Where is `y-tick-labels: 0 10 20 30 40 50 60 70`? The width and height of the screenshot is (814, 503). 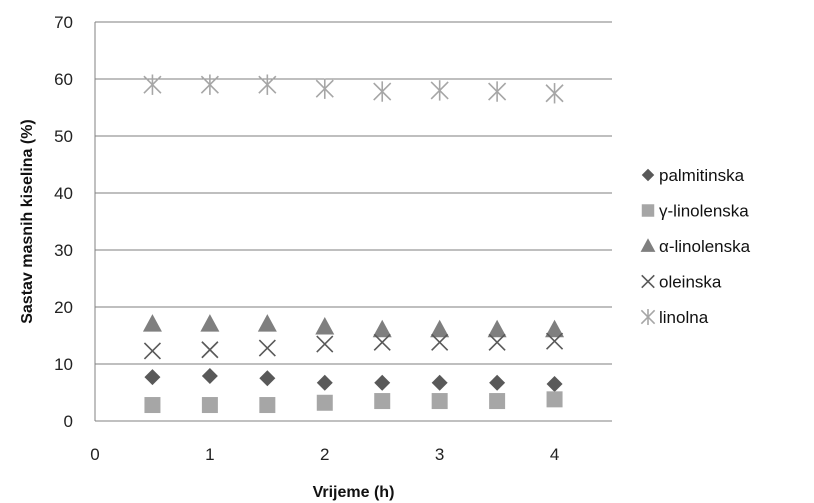 y-tick-labels: 0 10 20 30 40 50 60 70 is located at coordinates (63, 222).